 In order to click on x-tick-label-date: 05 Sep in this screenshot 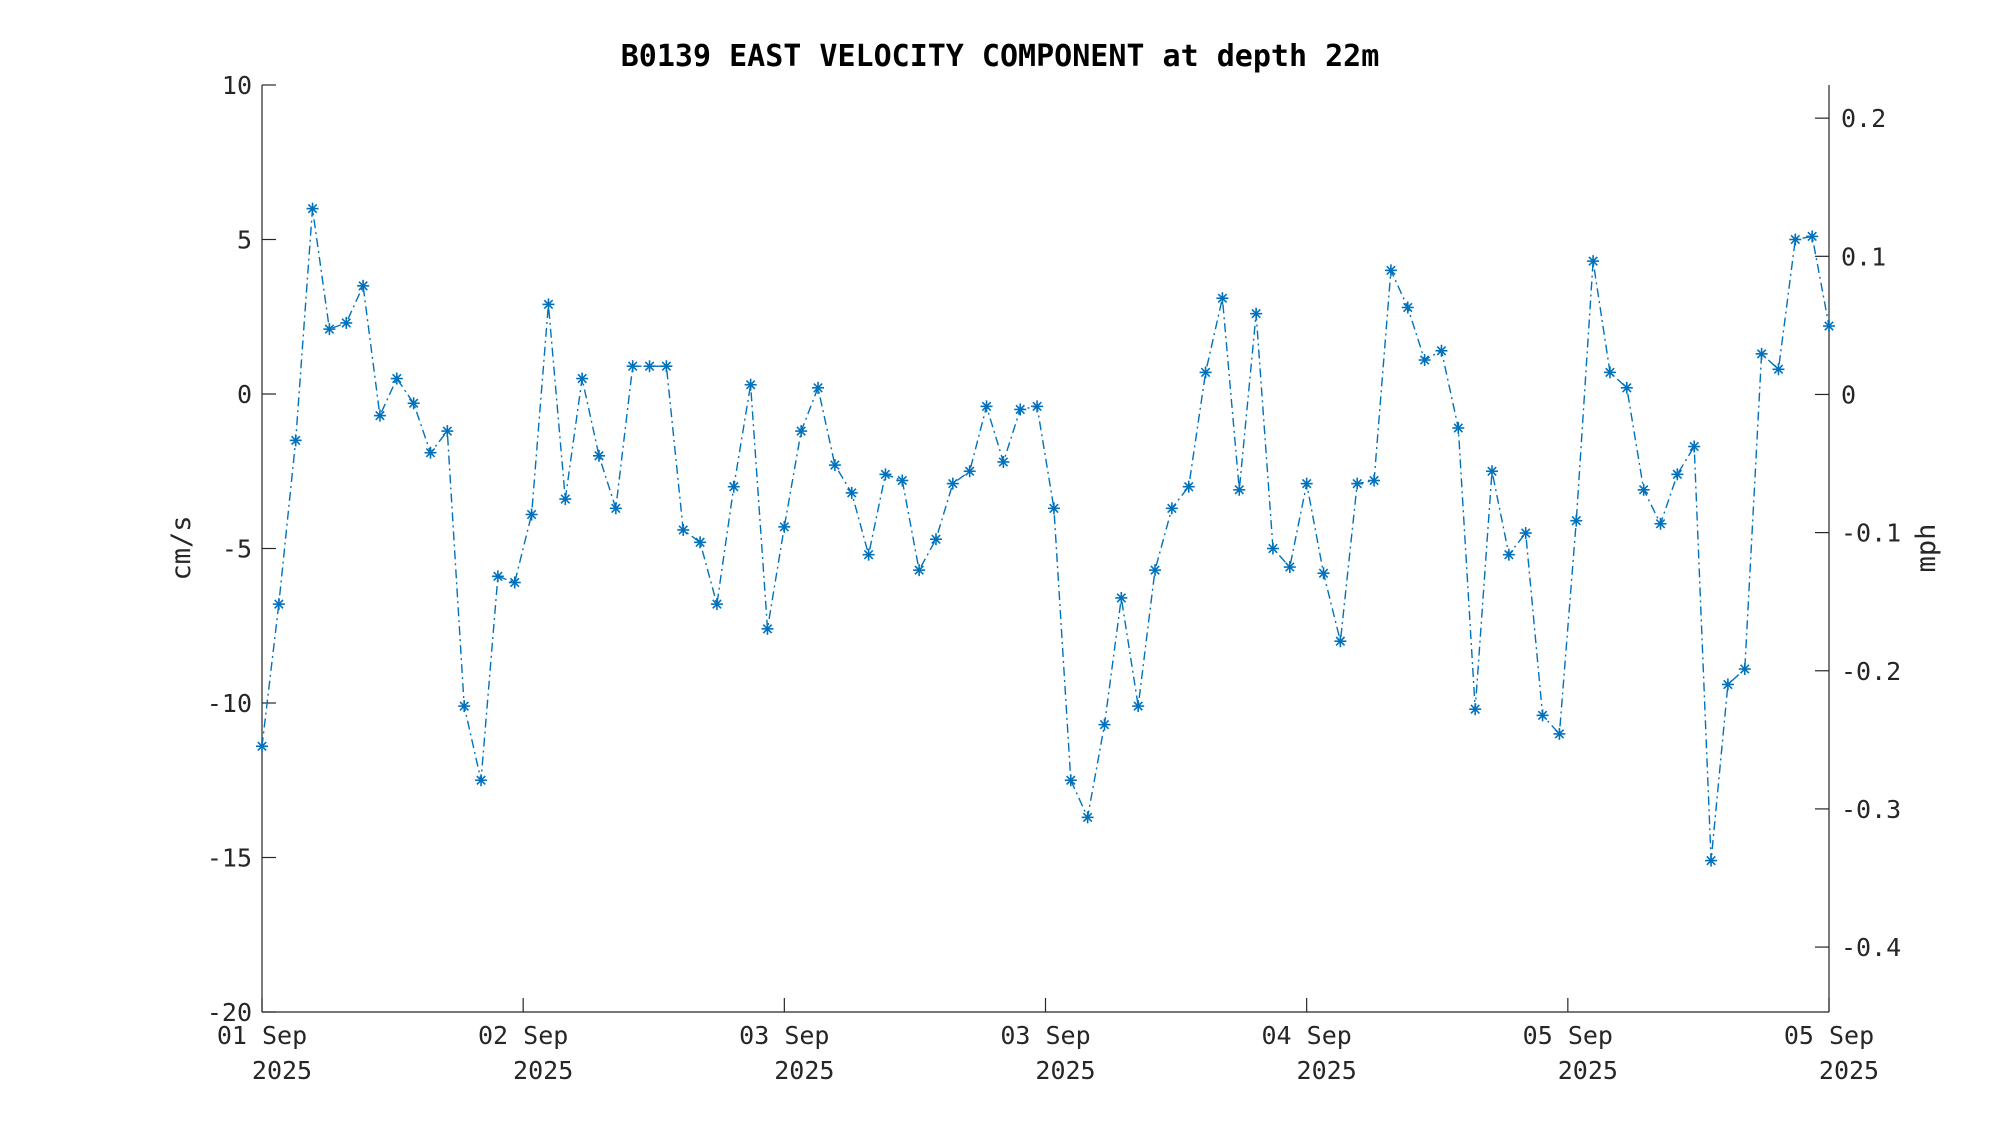, I will do `click(1568, 1035)`.